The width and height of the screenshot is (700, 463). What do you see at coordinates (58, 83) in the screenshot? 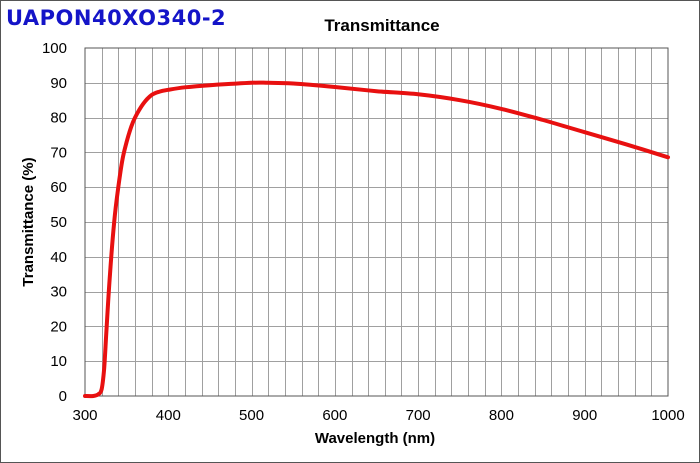
I see `y-tick-label: 90` at bounding box center [58, 83].